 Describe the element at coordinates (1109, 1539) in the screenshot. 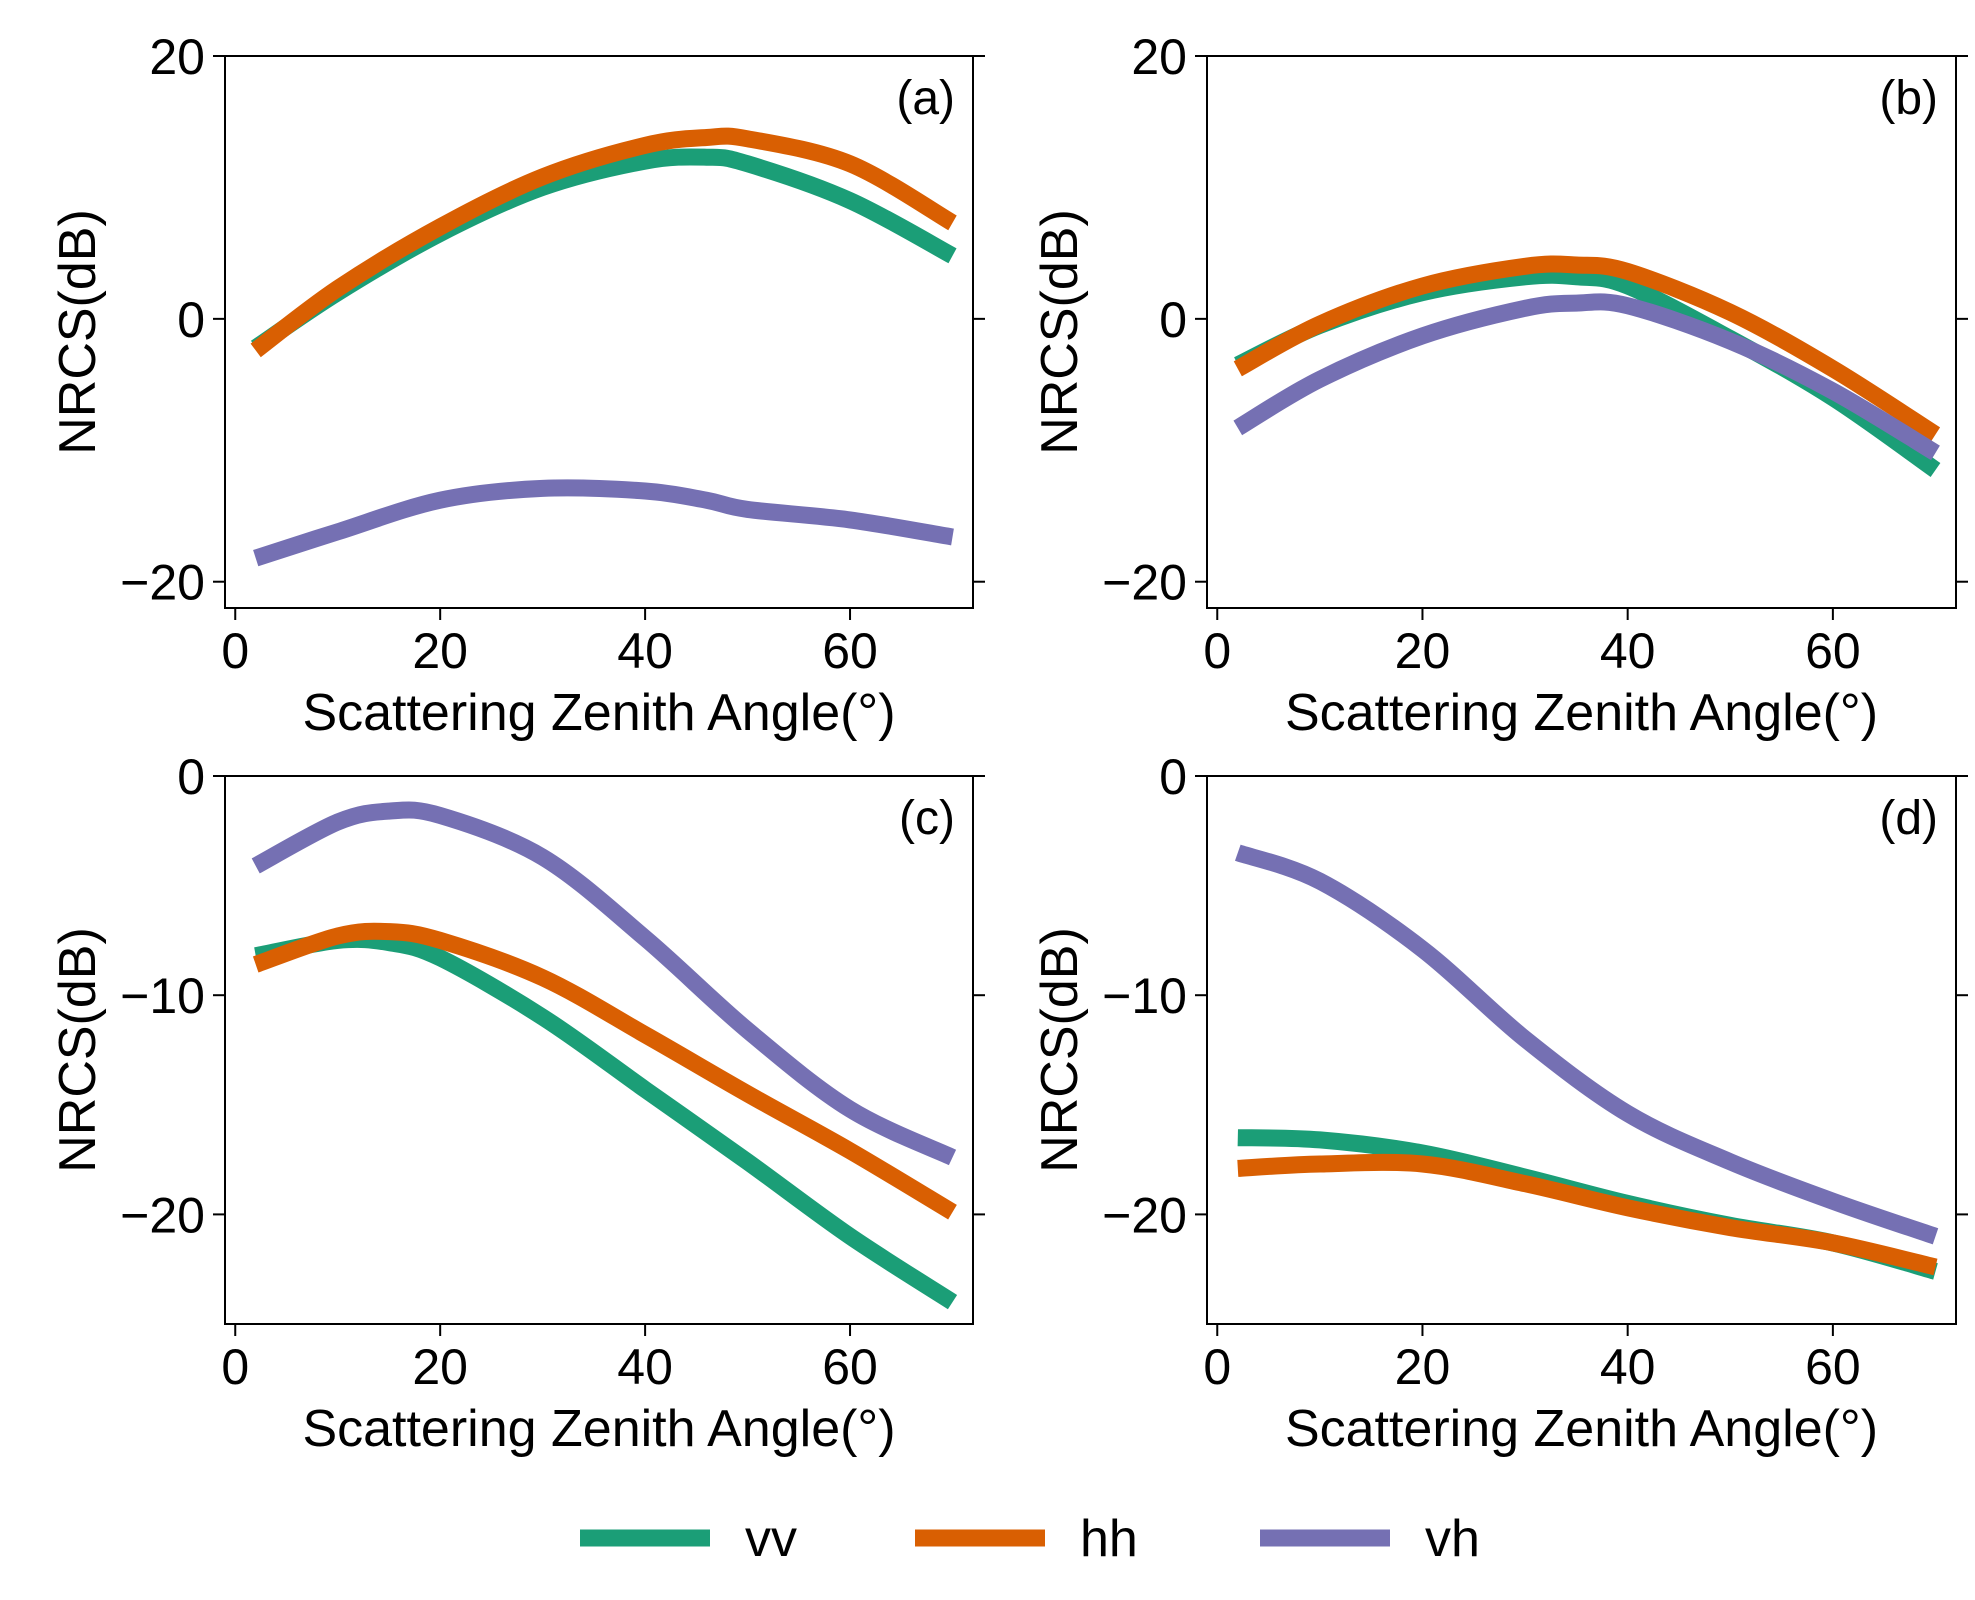

I see `legend-label-hh: hh` at that location.